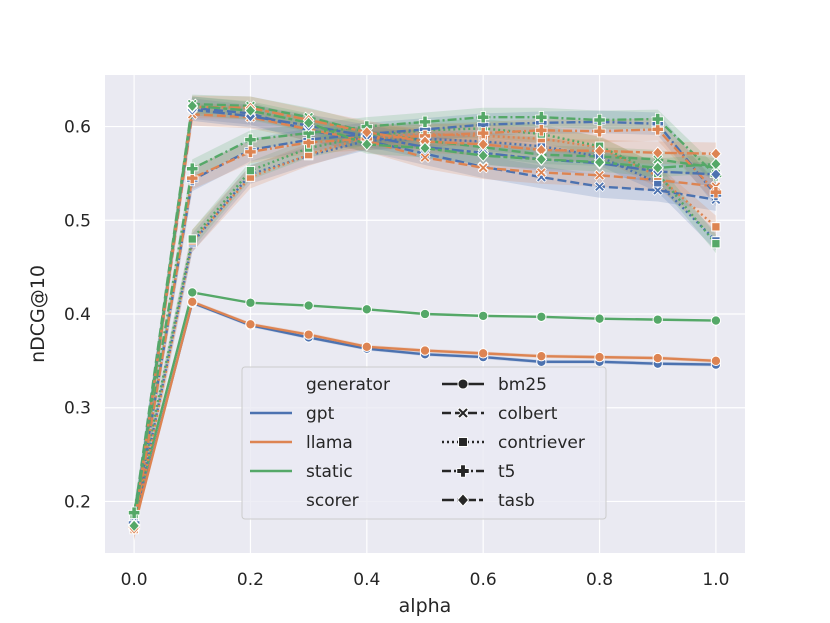  I want to click on x-tick-label: 1.0, so click(715, 580).